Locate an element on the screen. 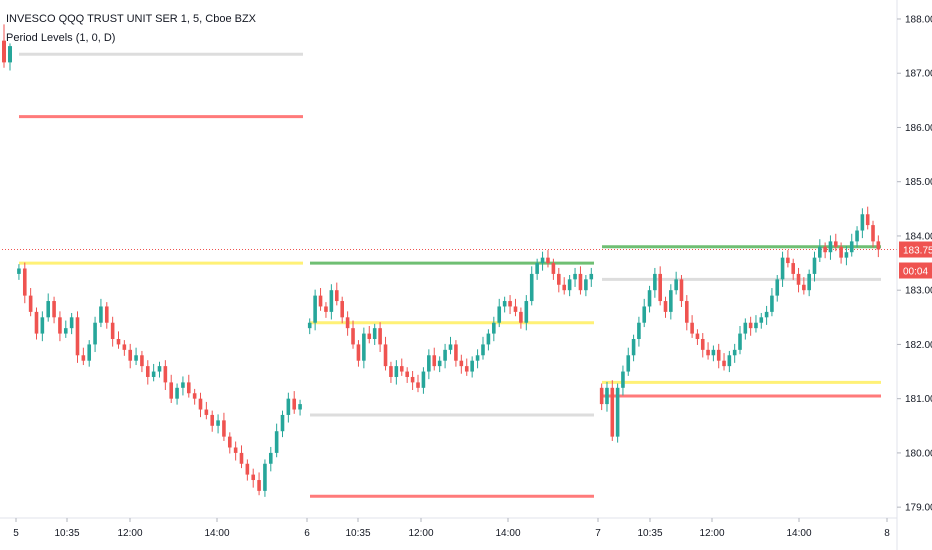 Image resolution: width=932 pixels, height=550 pixels. time-tick-label: 5 is located at coordinates (16, 533).